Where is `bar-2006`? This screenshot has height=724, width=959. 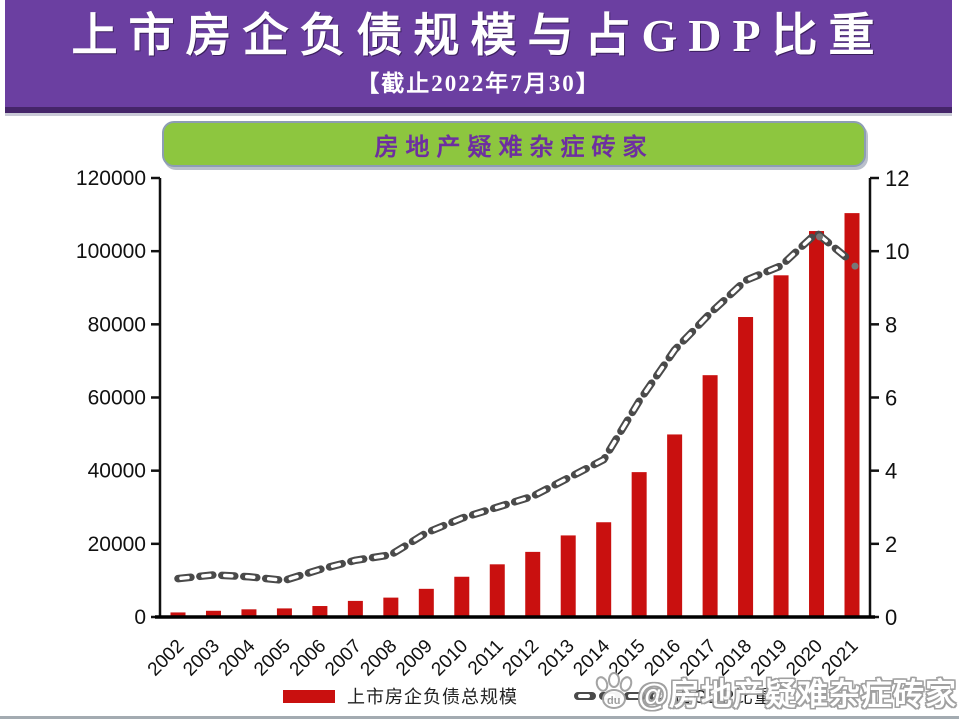 bar-2006 is located at coordinates (320, 611).